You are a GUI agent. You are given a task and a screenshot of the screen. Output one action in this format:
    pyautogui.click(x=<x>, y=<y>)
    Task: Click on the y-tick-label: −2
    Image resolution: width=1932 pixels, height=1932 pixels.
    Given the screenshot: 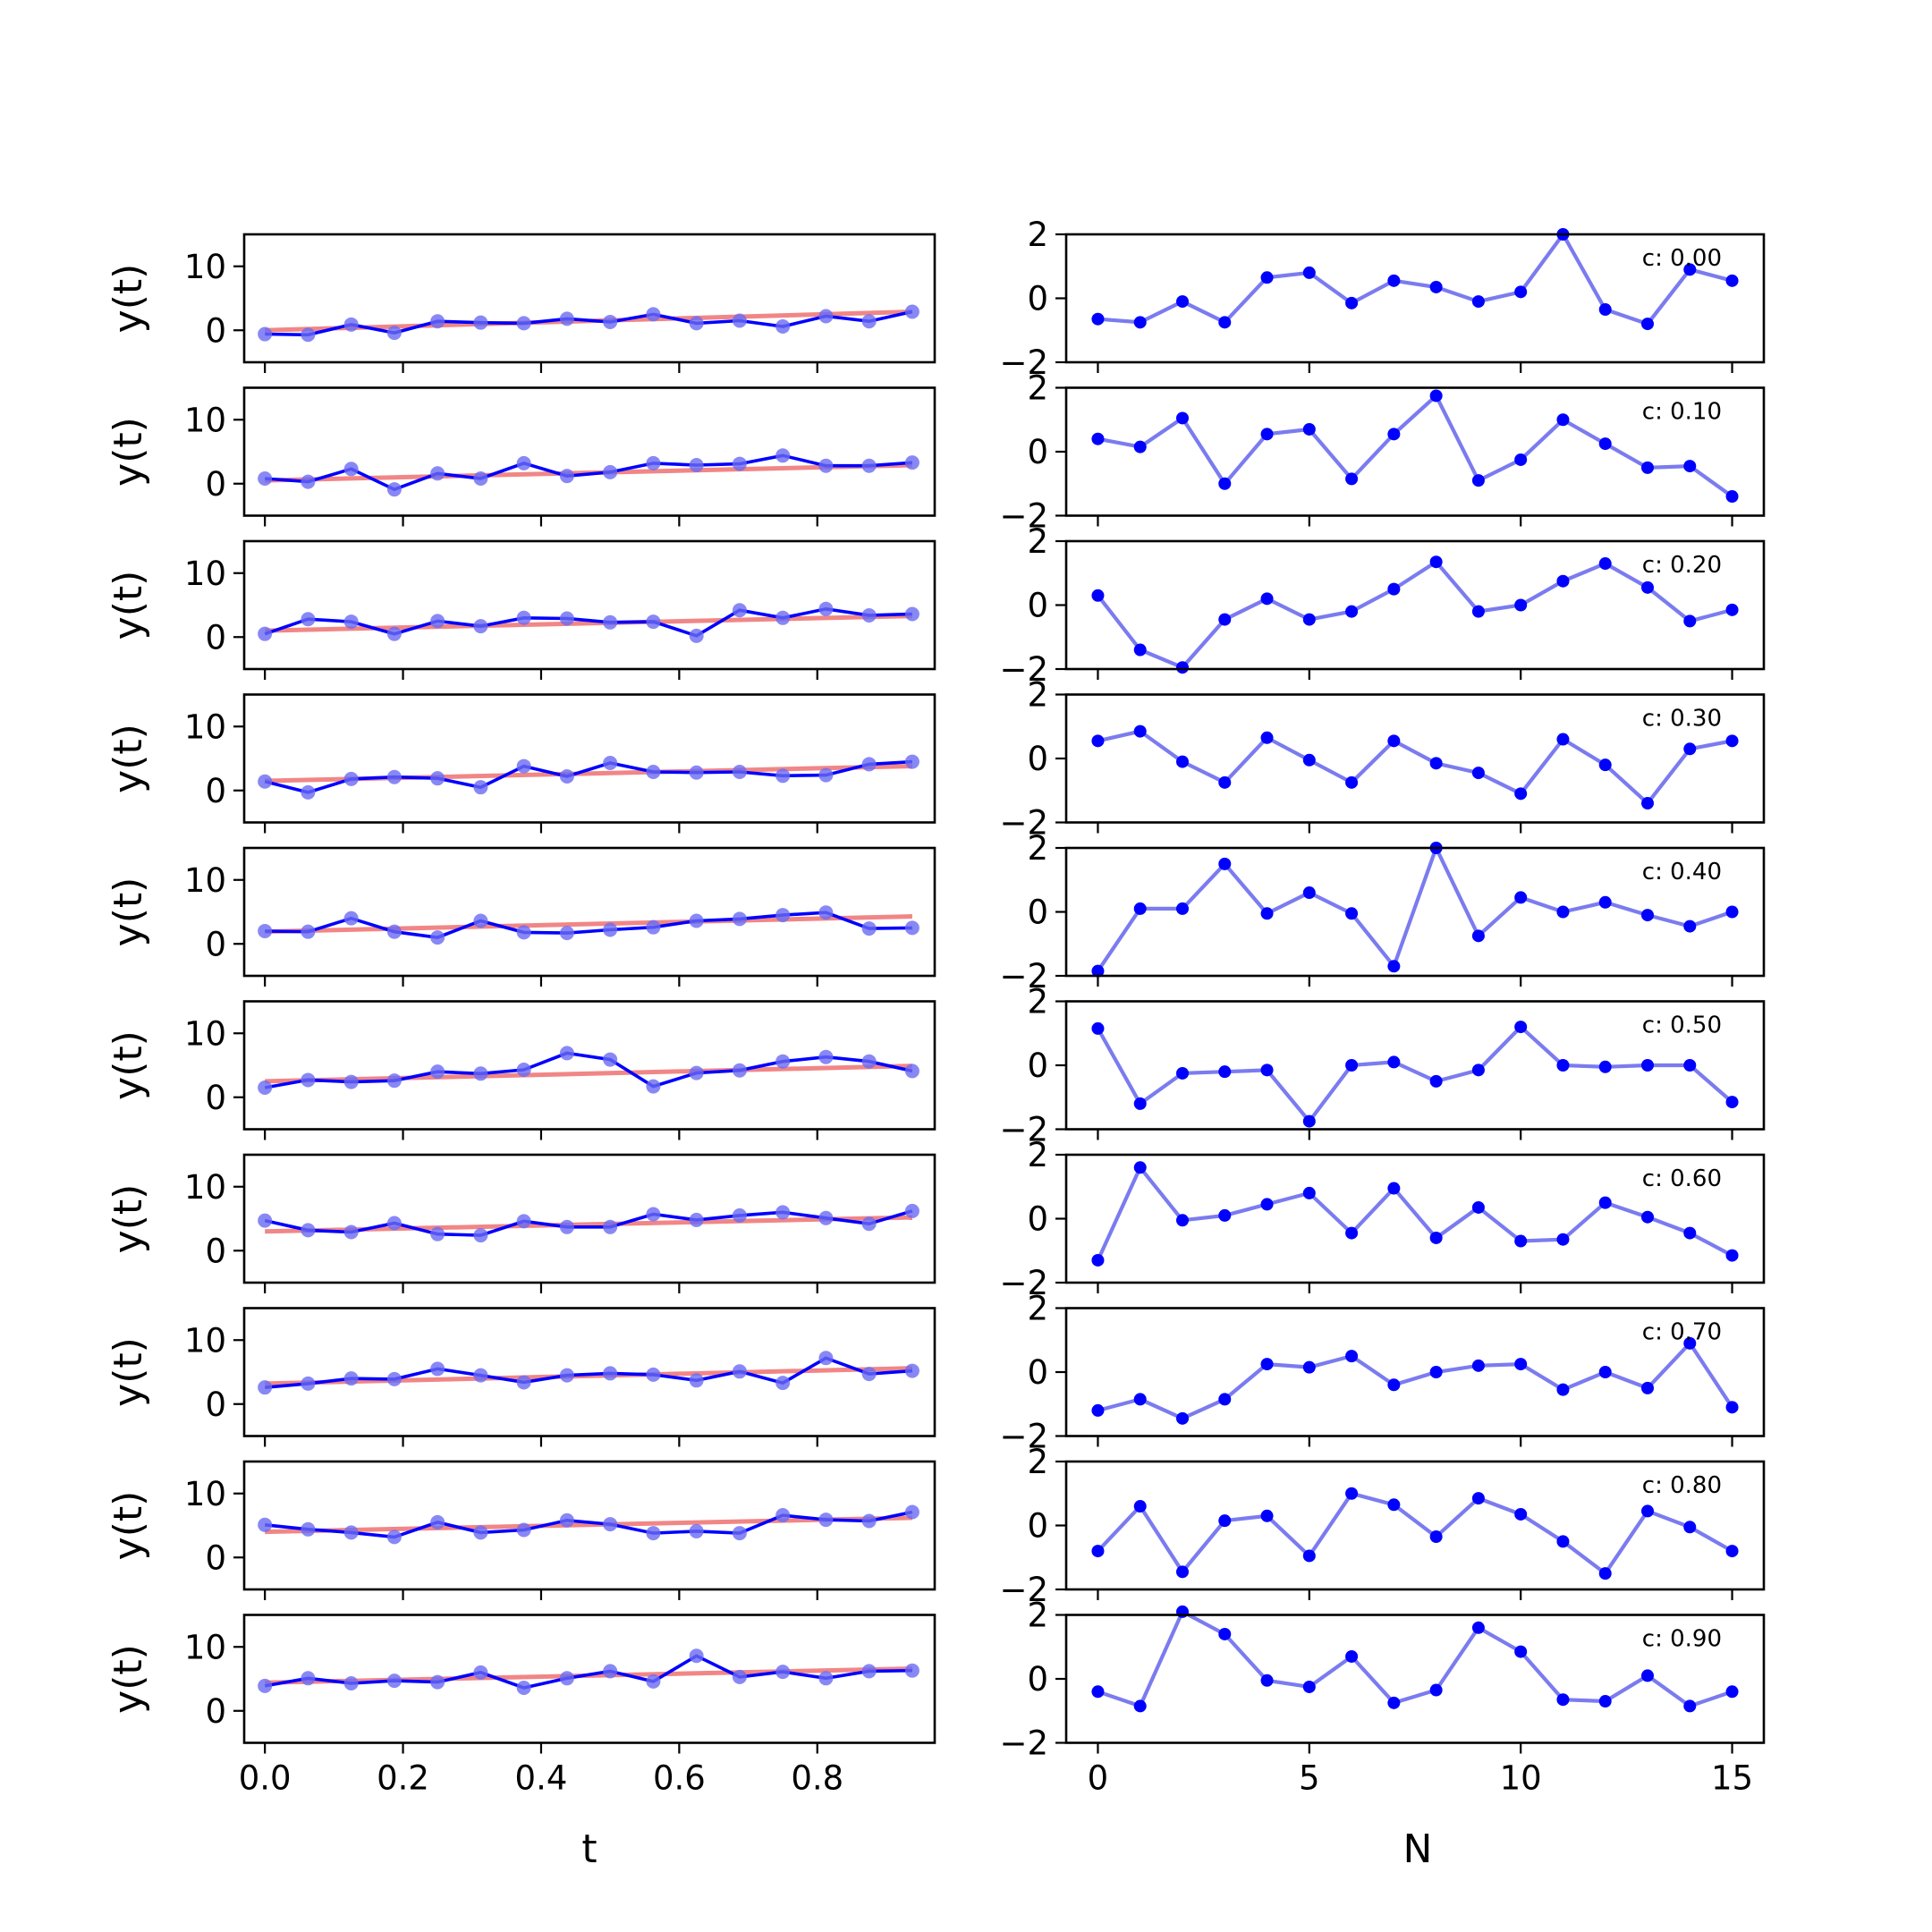 What is the action you would take?
    pyautogui.click(x=1023, y=669)
    